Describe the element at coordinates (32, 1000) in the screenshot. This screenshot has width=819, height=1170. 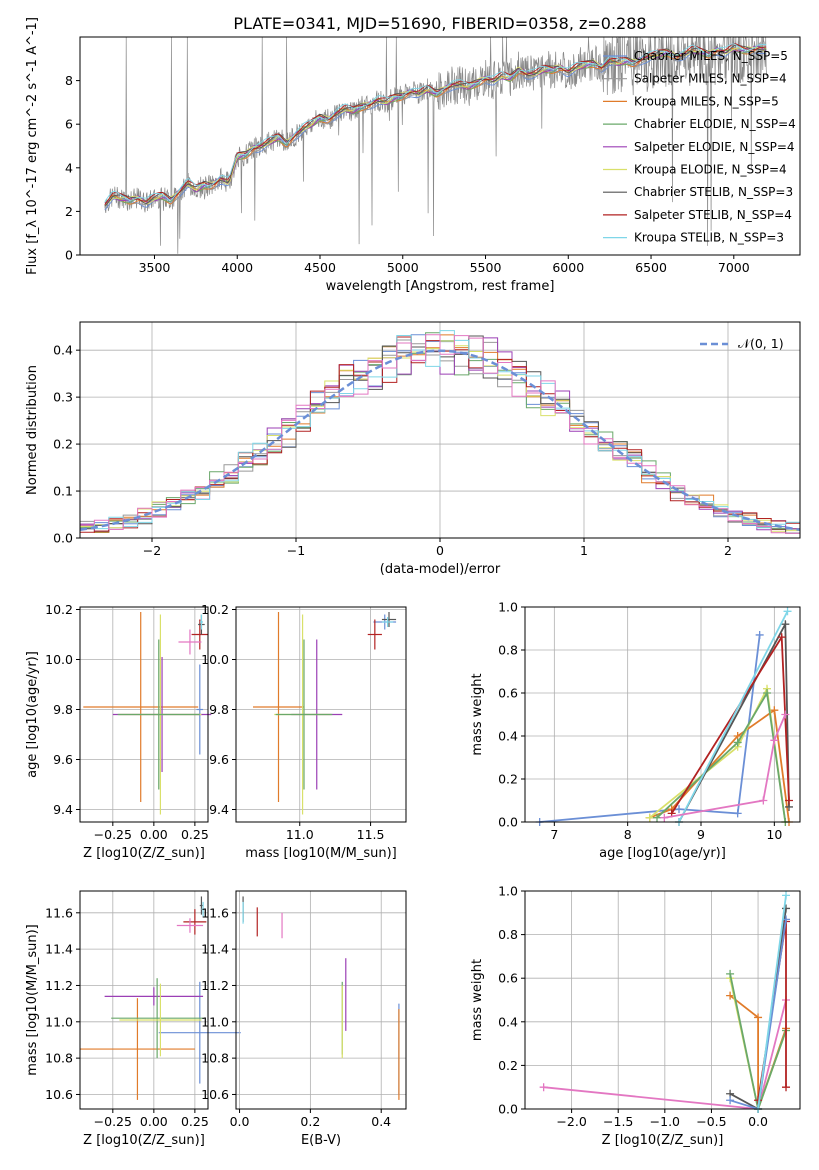
I see `y-axis-label: mass [log10(M/M_sun)]` at that location.